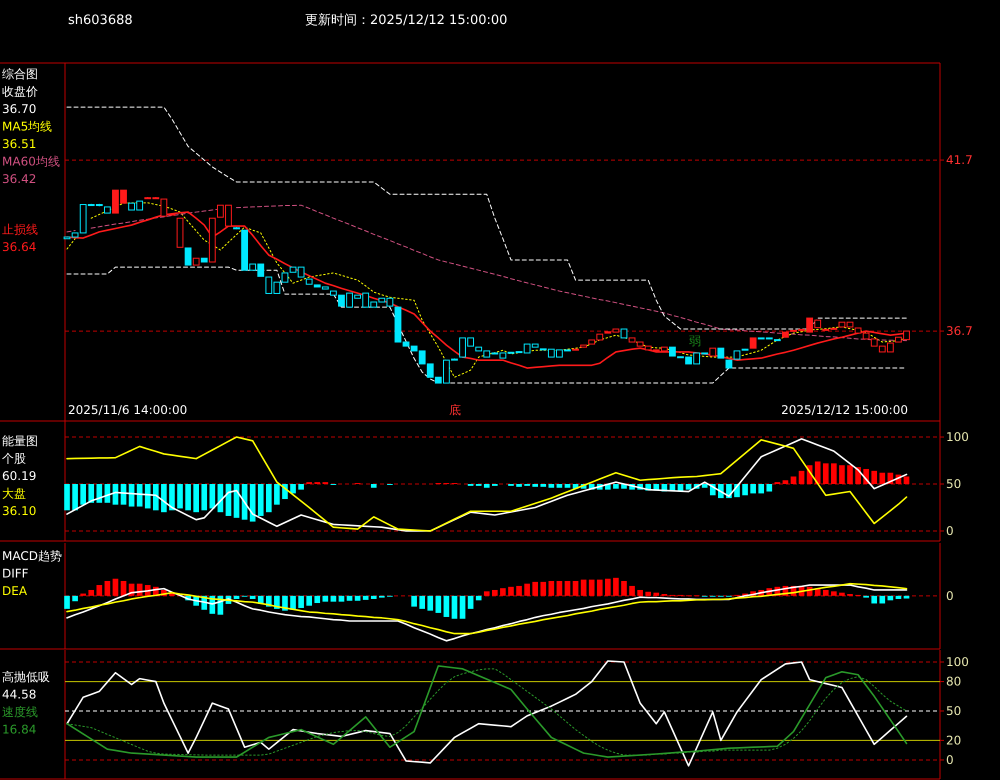 The height and width of the screenshot is (780, 1000). I want to click on annotation: 底, so click(455, 410).